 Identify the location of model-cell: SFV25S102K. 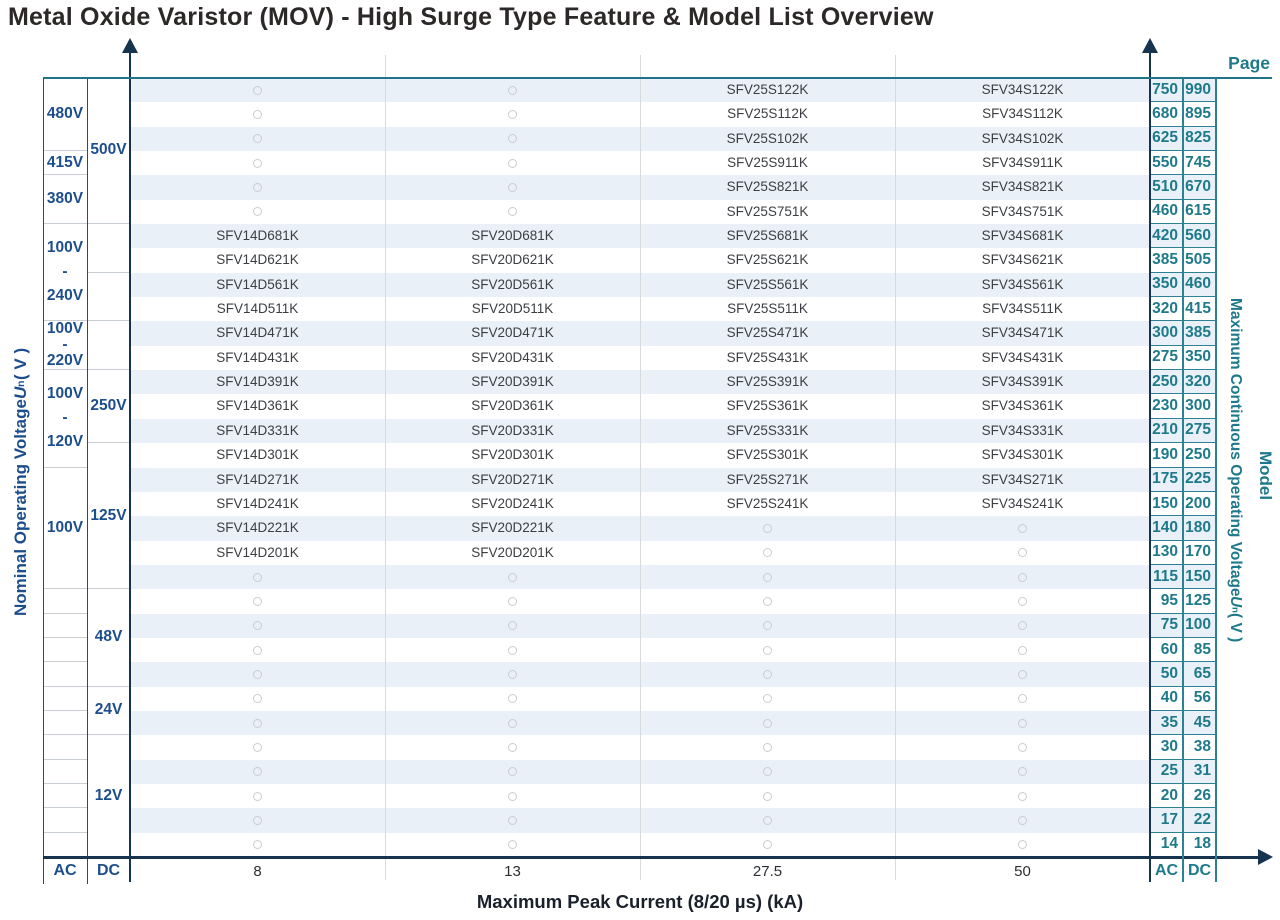
(767, 138).